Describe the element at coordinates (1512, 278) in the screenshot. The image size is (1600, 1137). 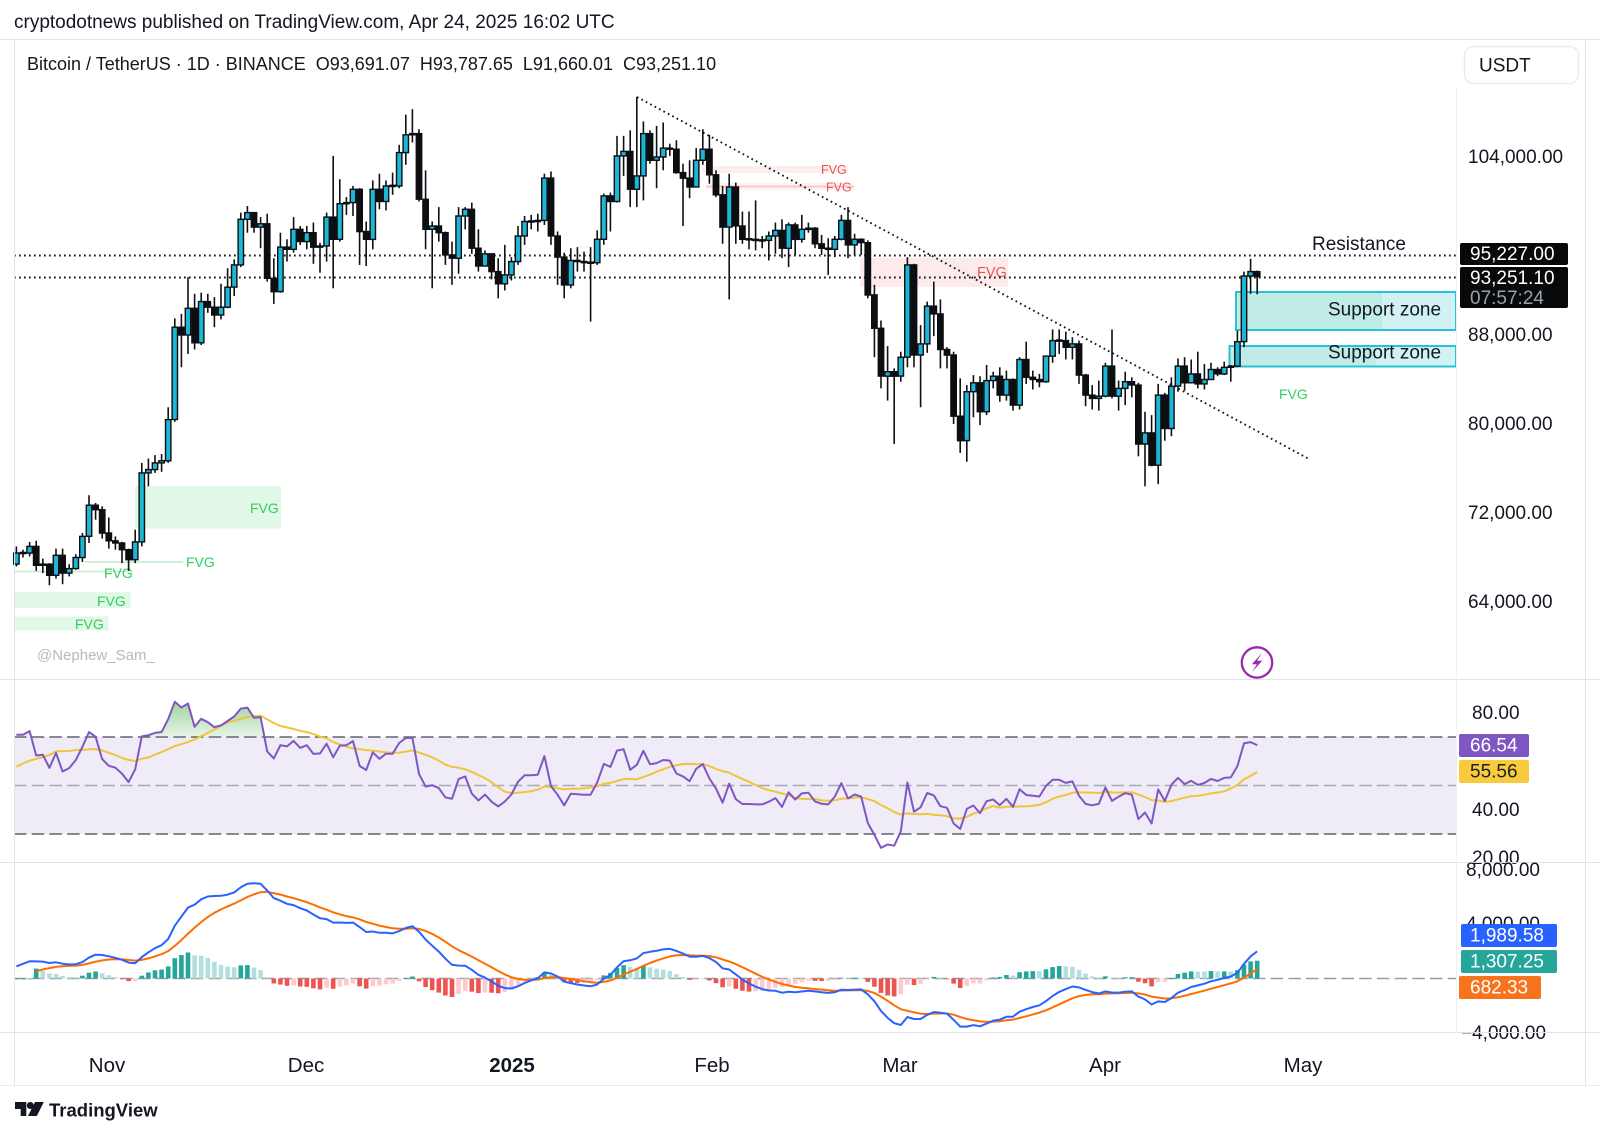
I see `svg-text: 93,251.10` at that location.